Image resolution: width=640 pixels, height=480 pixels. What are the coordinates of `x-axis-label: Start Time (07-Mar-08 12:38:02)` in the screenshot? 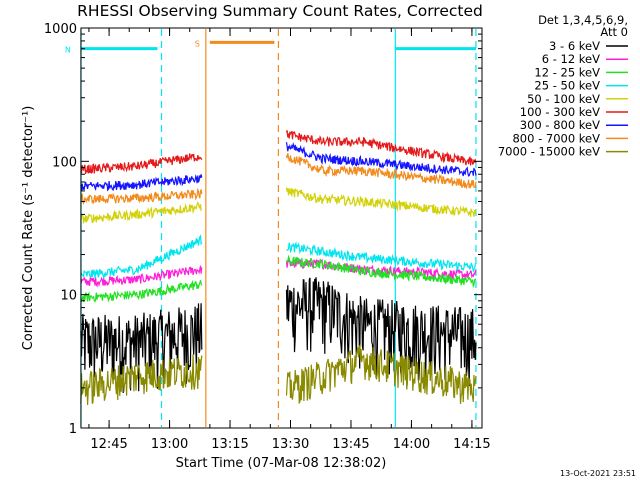 It's located at (281, 463).